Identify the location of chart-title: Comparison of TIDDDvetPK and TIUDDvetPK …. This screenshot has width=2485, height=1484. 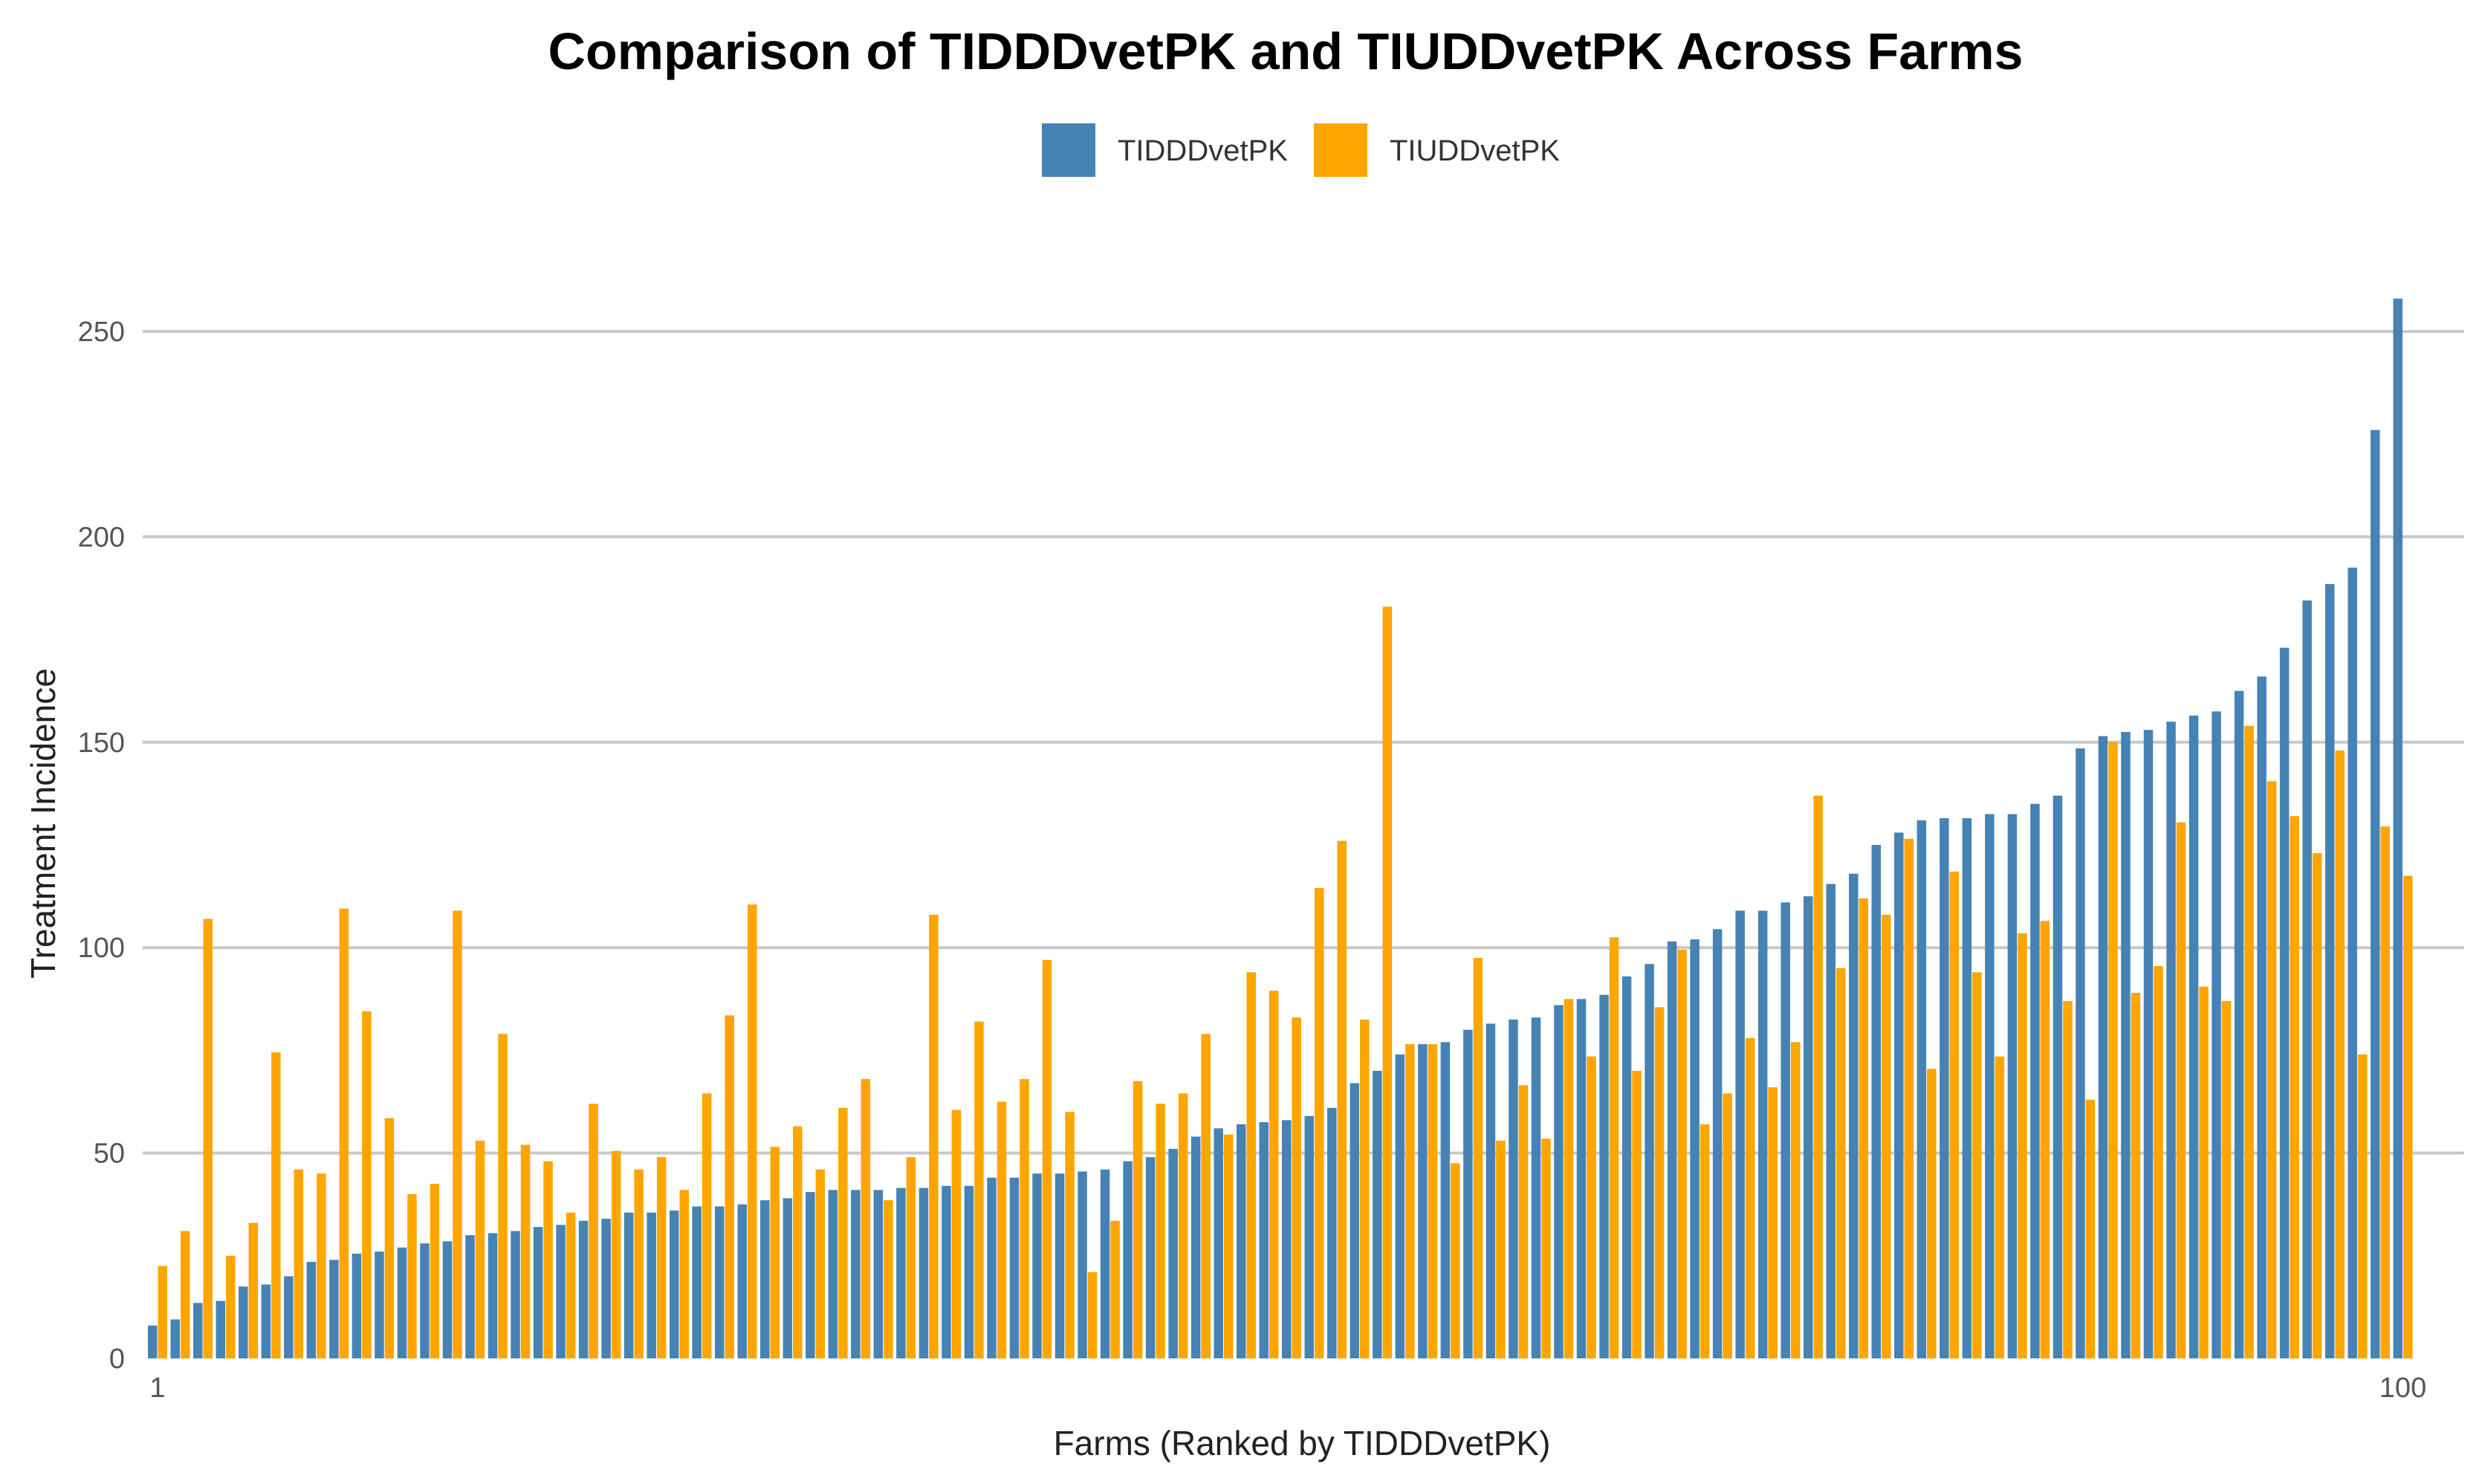
(1286, 51).